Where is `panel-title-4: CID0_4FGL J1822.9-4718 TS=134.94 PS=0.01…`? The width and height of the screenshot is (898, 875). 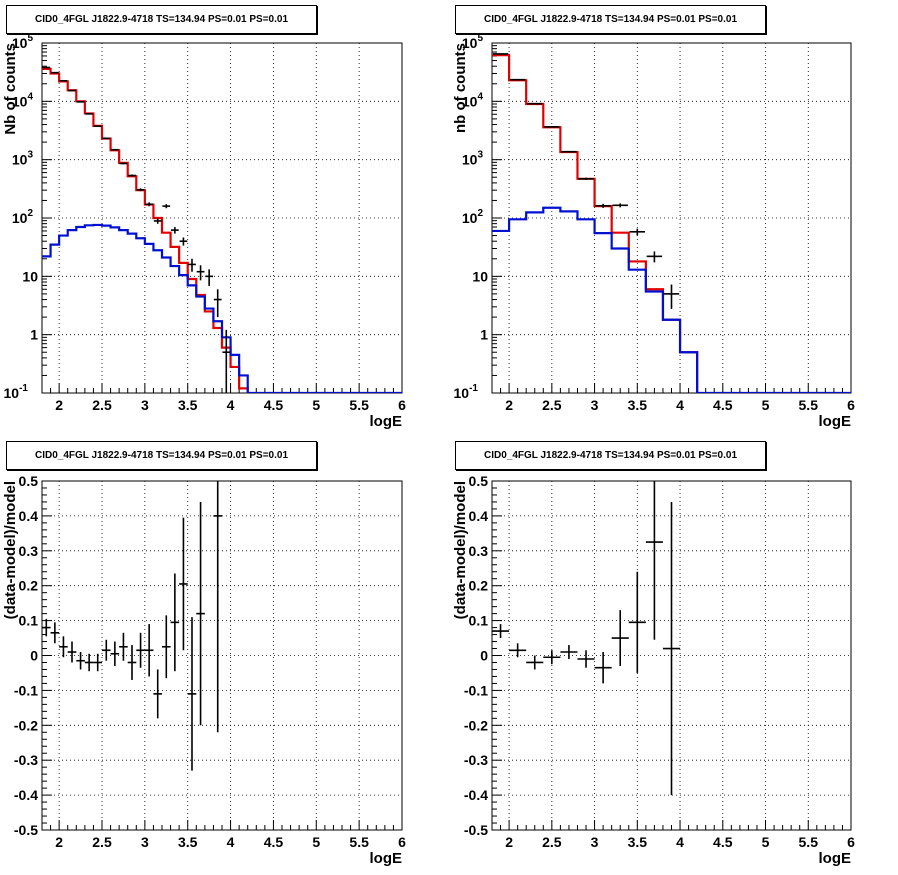
panel-title-4: CID0_4FGL J1822.9-4718 TS=134.94 PS=0.01… is located at coordinates (610, 455).